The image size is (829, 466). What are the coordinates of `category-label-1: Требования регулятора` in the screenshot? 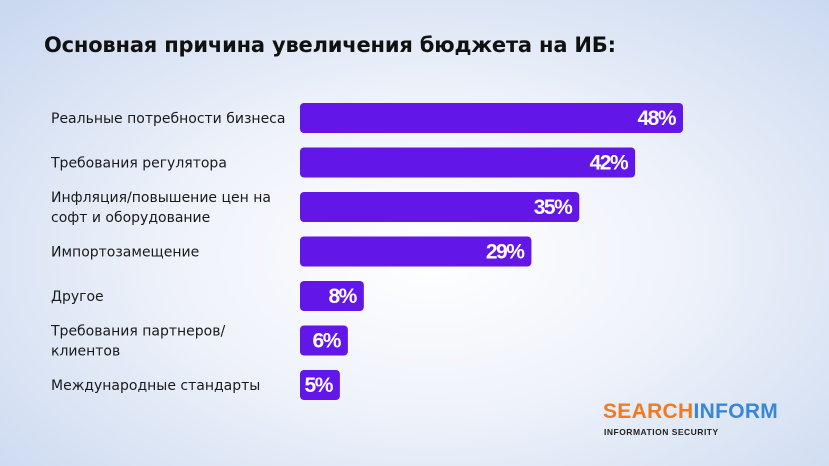 It's located at (138, 164).